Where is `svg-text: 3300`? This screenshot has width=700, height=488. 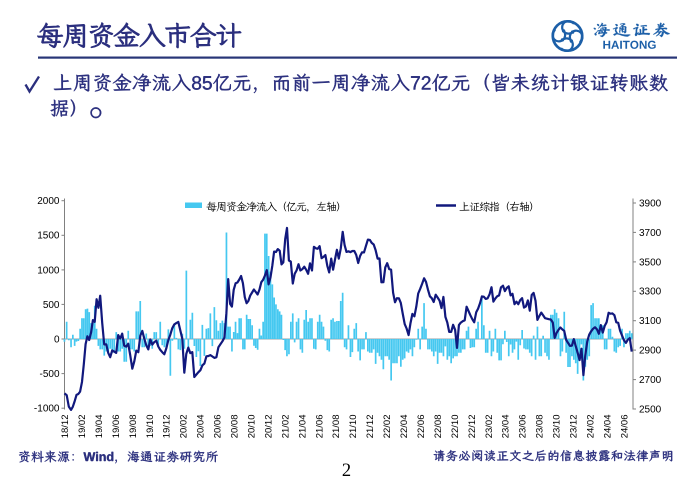 svg-text: 3300 is located at coordinates (650, 292).